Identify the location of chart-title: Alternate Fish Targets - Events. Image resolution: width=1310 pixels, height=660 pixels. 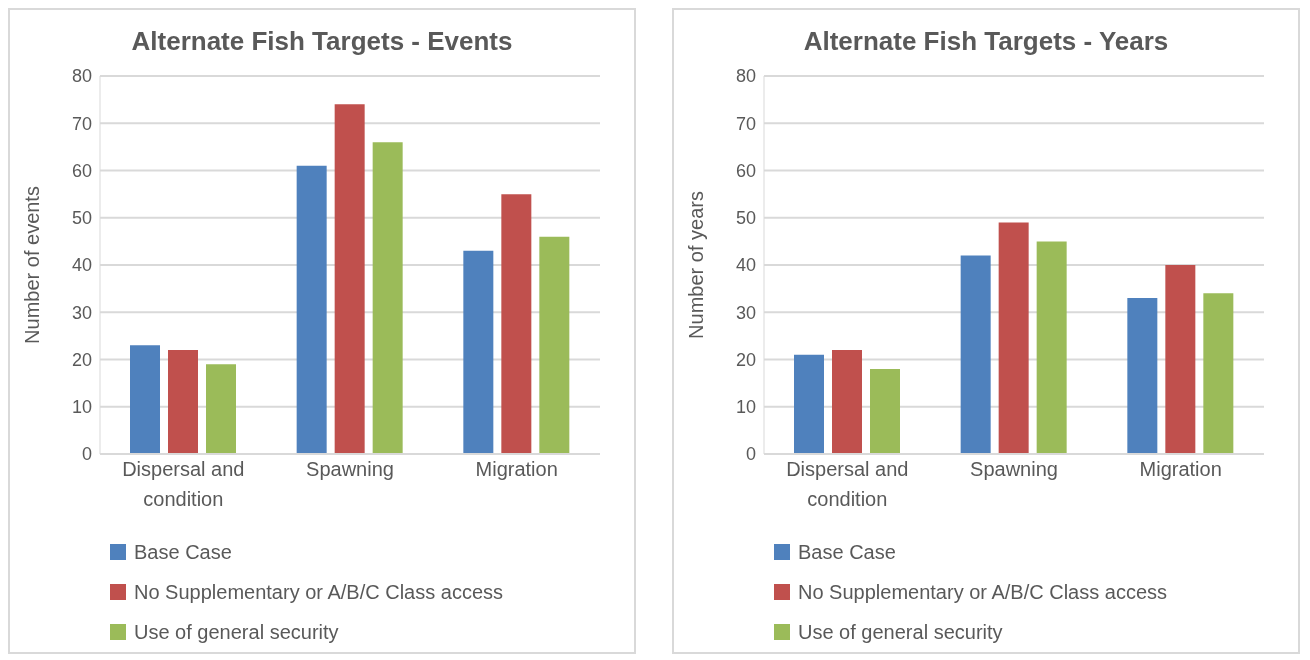
(322, 42).